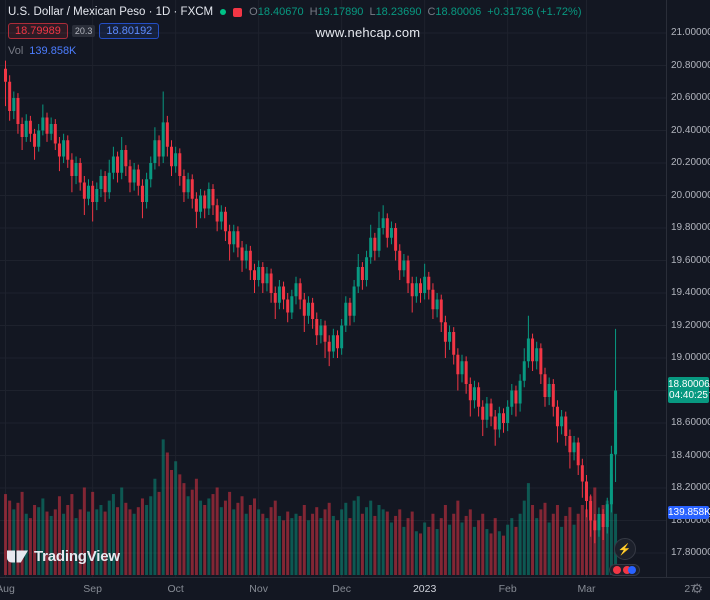  I want to click on gear-icon: ⚙, so click(697, 588).